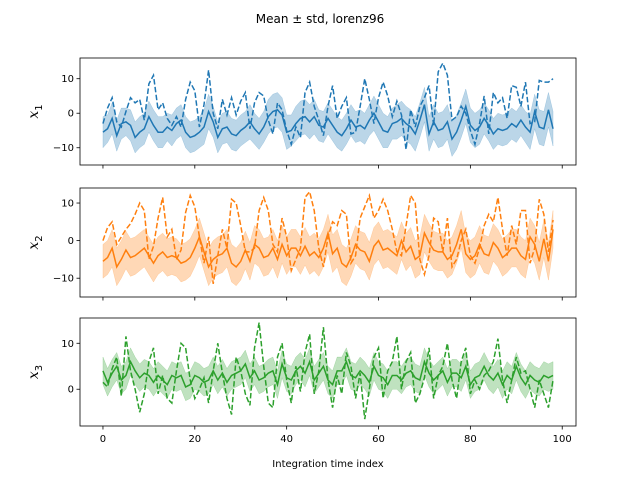  I want to click on y-axis-label: x3, so click(35, 372).